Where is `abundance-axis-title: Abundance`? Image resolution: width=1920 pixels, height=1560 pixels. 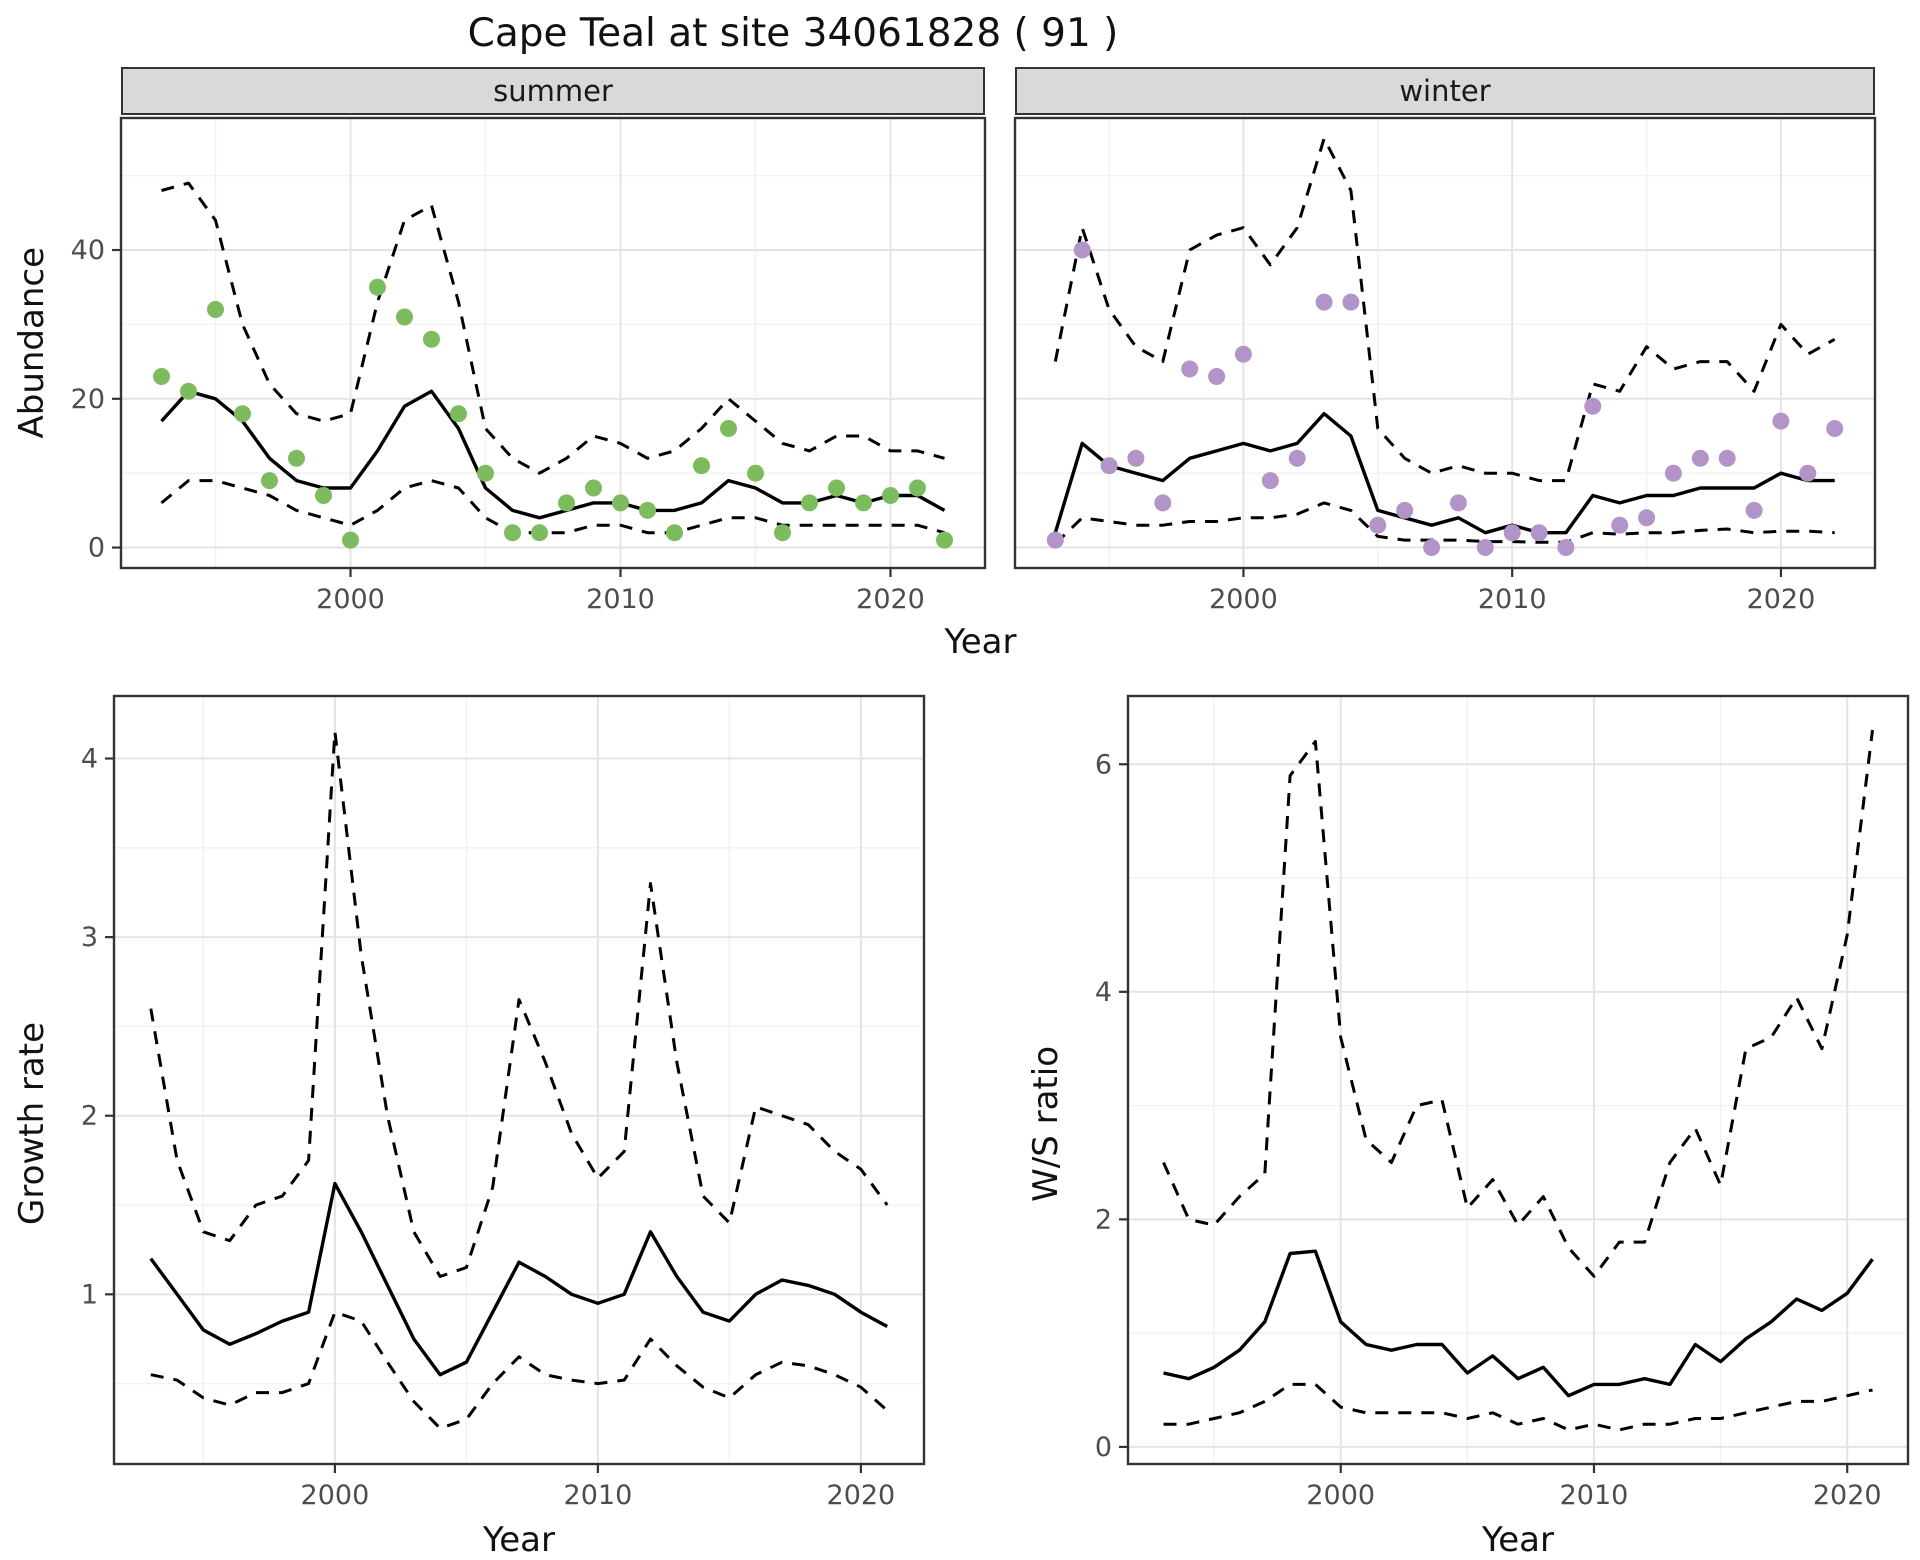 abundance-axis-title: Abundance is located at coordinates (32, 343).